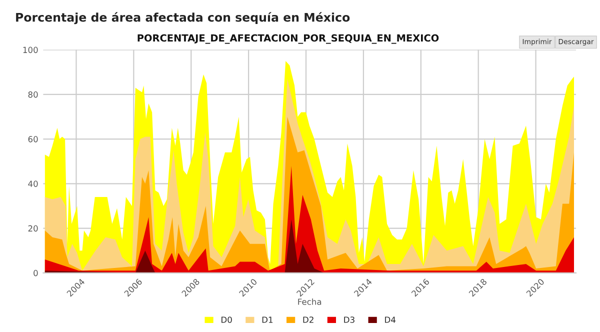  Describe the element at coordinates (33, 94) in the screenshot. I see `y-tick-label: 80` at that location.